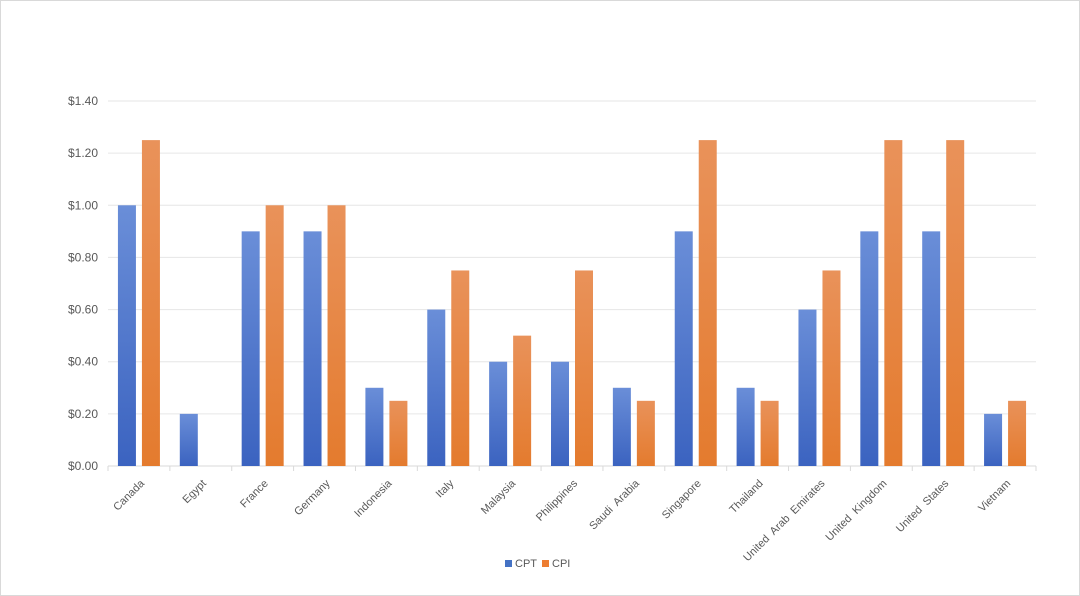 The width and height of the screenshot is (1080, 596). I want to click on x-tick-label: Philippines, so click(557, 500).